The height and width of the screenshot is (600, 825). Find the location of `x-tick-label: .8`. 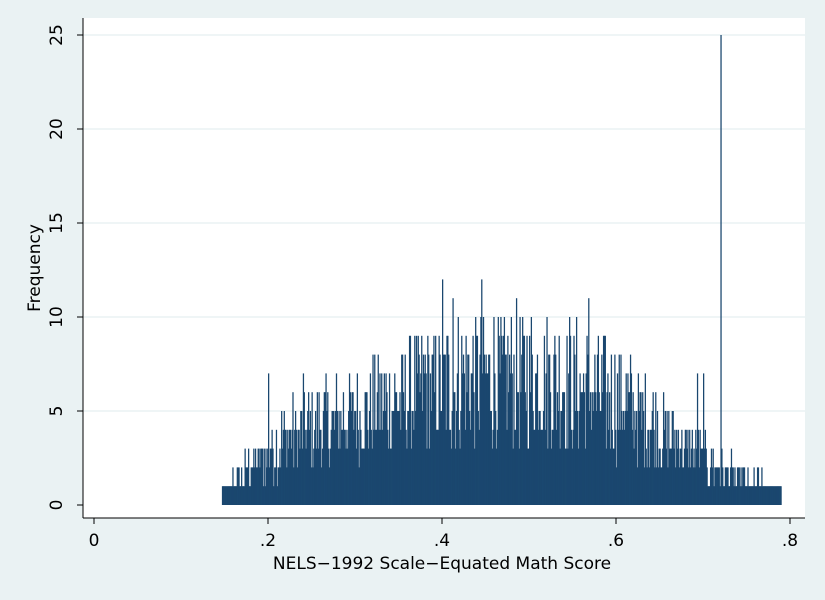

x-tick-label: .8 is located at coordinates (790, 541).